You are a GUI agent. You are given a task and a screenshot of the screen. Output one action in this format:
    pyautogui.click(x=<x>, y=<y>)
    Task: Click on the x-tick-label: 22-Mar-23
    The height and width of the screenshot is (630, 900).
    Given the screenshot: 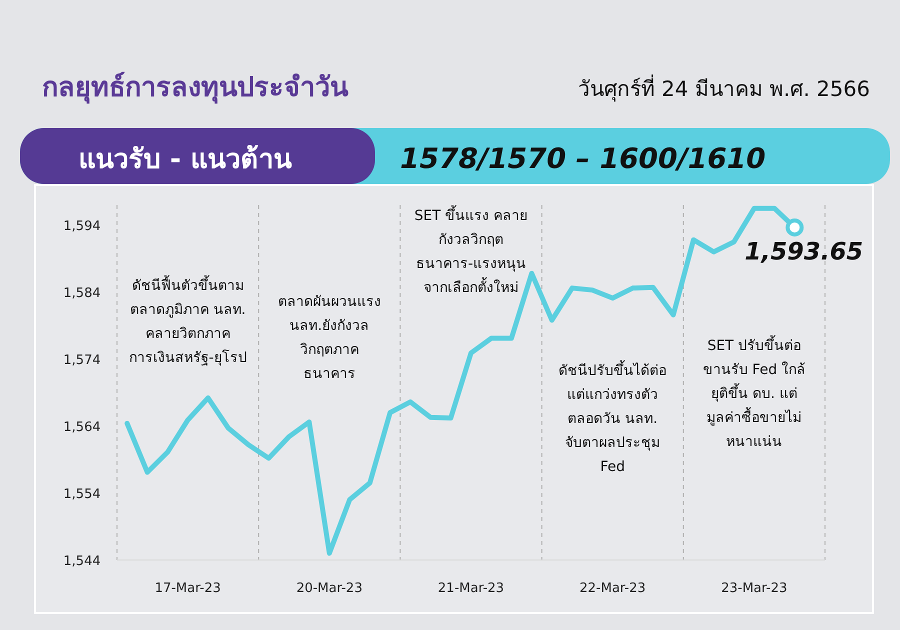 What is the action you would take?
    pyautogui.click(x=613, y=588)
    